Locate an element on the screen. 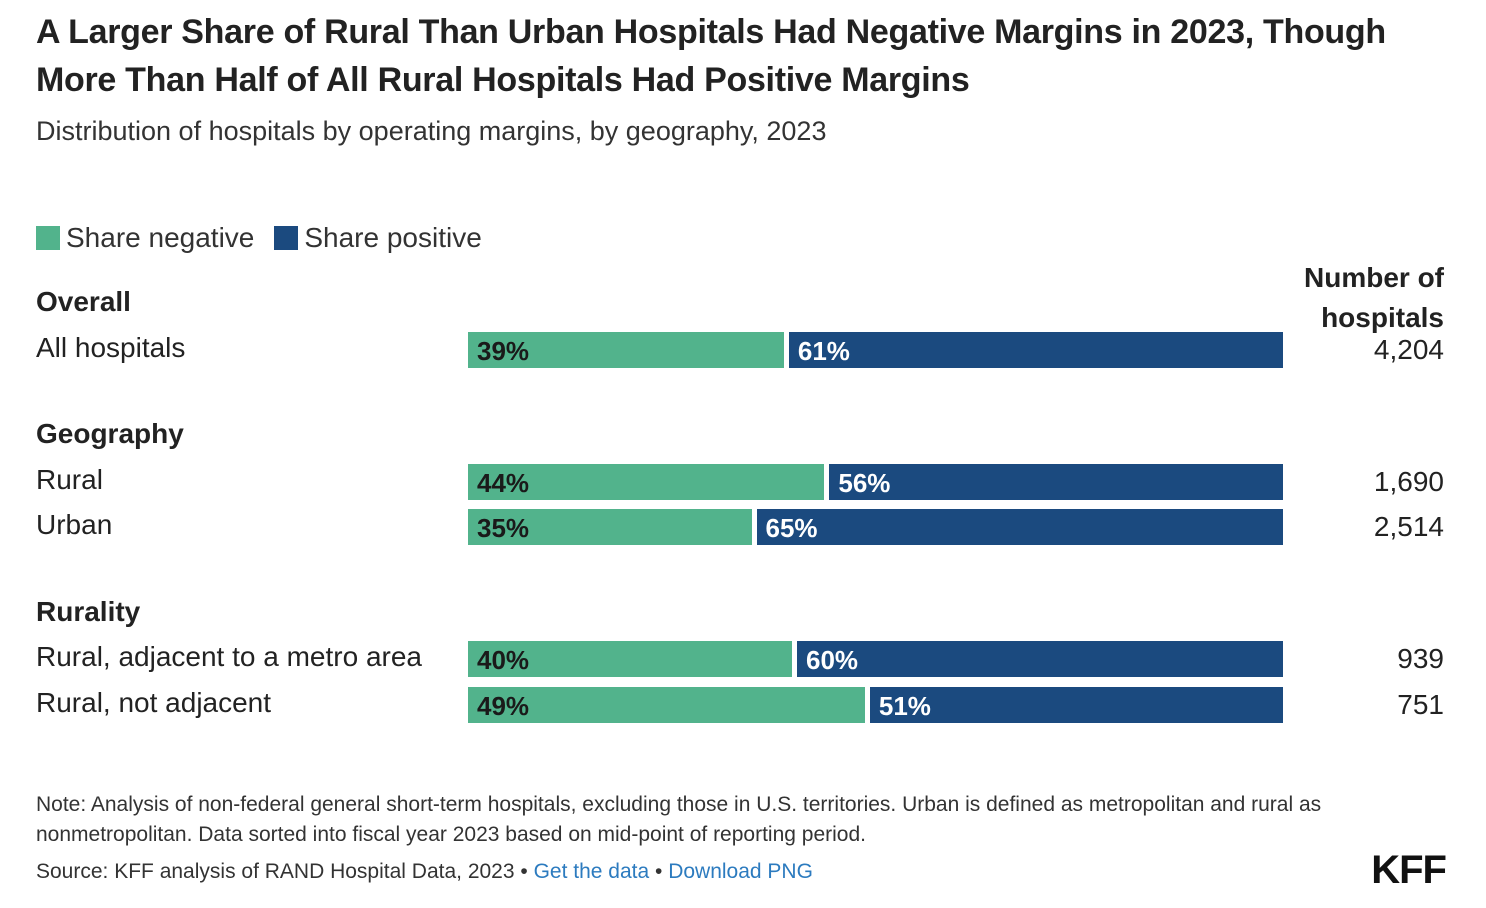 This screenshot has width=1486, height=908. count-column-header: Number of hospitals is located at coordinates (1374, 297).